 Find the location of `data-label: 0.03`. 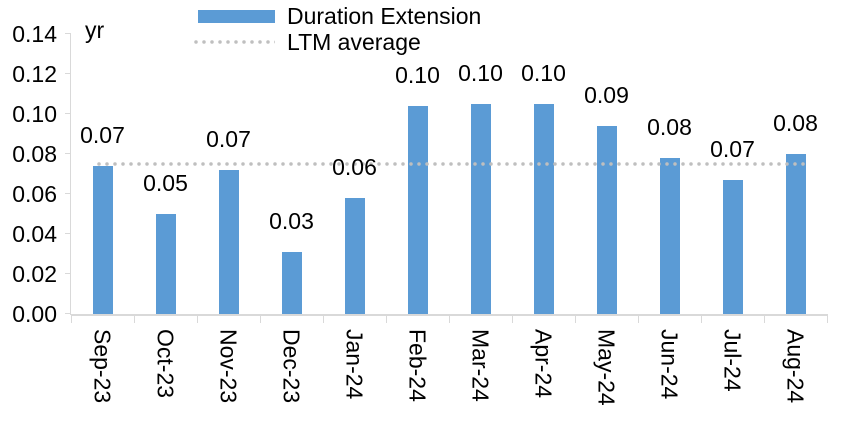

data-label: 0.03 is located at coordinates (291, 221).